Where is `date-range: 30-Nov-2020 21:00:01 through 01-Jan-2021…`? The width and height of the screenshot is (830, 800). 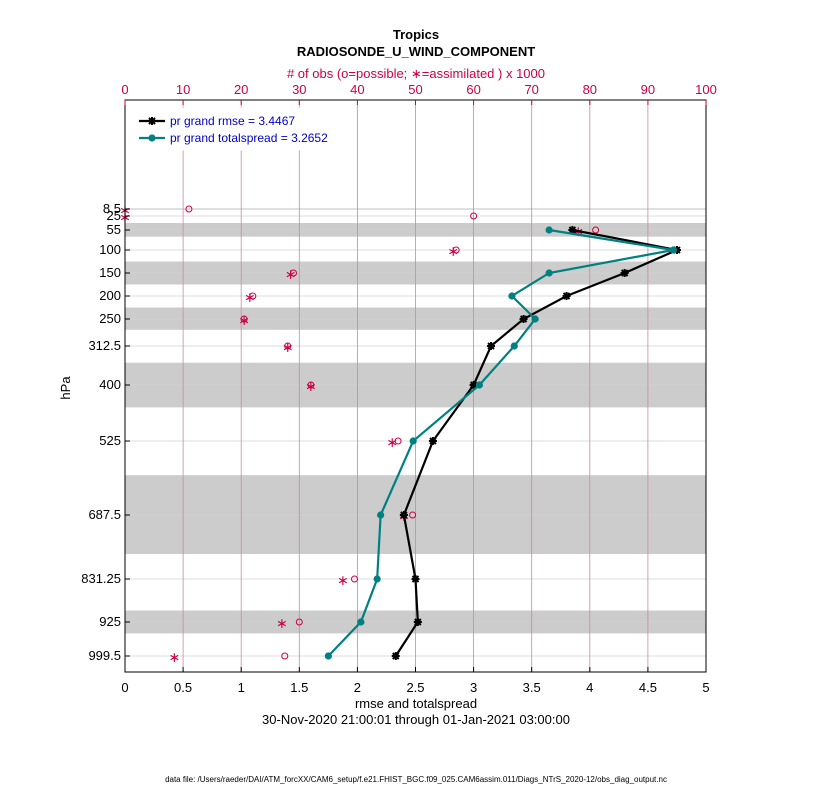
date-range: 30-Nov-2020 21:00:01 through 01-Jan-2021… is located at coordinates (416, 719).